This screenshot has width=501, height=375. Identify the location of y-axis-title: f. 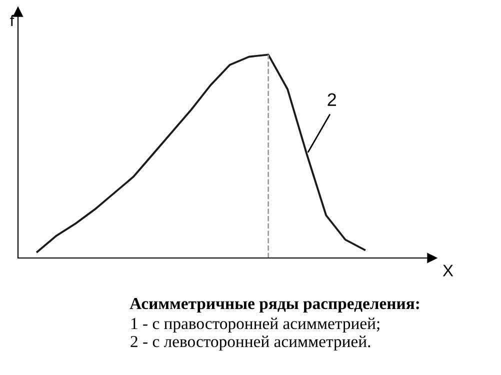
(12, 20).